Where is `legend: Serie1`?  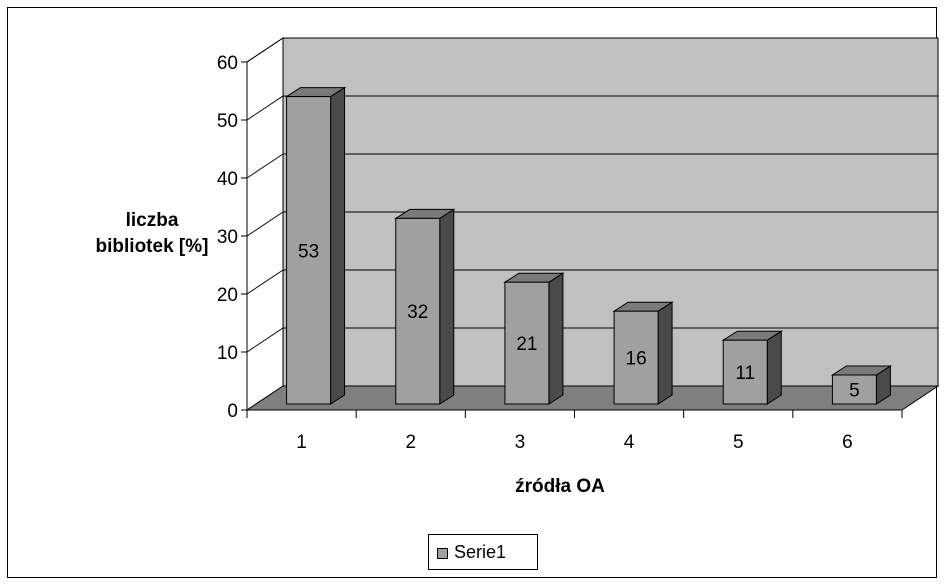
legend: Serie1 is located at coordinates (483, 552).